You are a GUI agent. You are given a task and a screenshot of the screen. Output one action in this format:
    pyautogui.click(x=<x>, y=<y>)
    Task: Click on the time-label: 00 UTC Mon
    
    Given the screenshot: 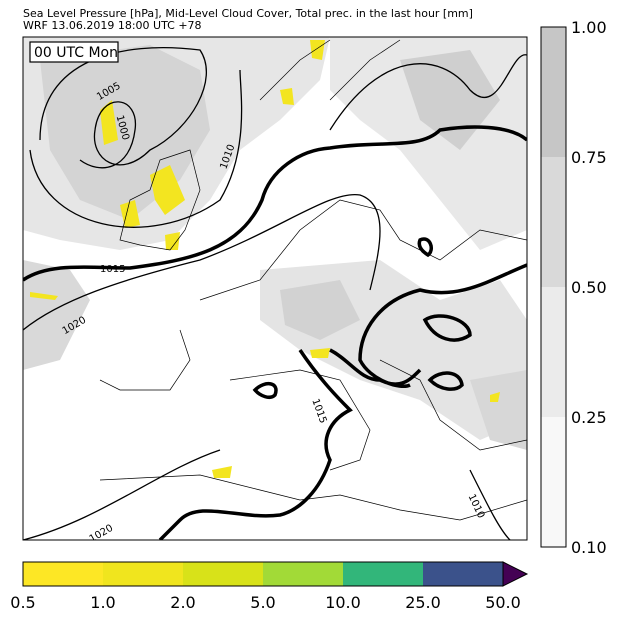 What is the action you would take?
    pyautogui.click(x=76, y=53)
    